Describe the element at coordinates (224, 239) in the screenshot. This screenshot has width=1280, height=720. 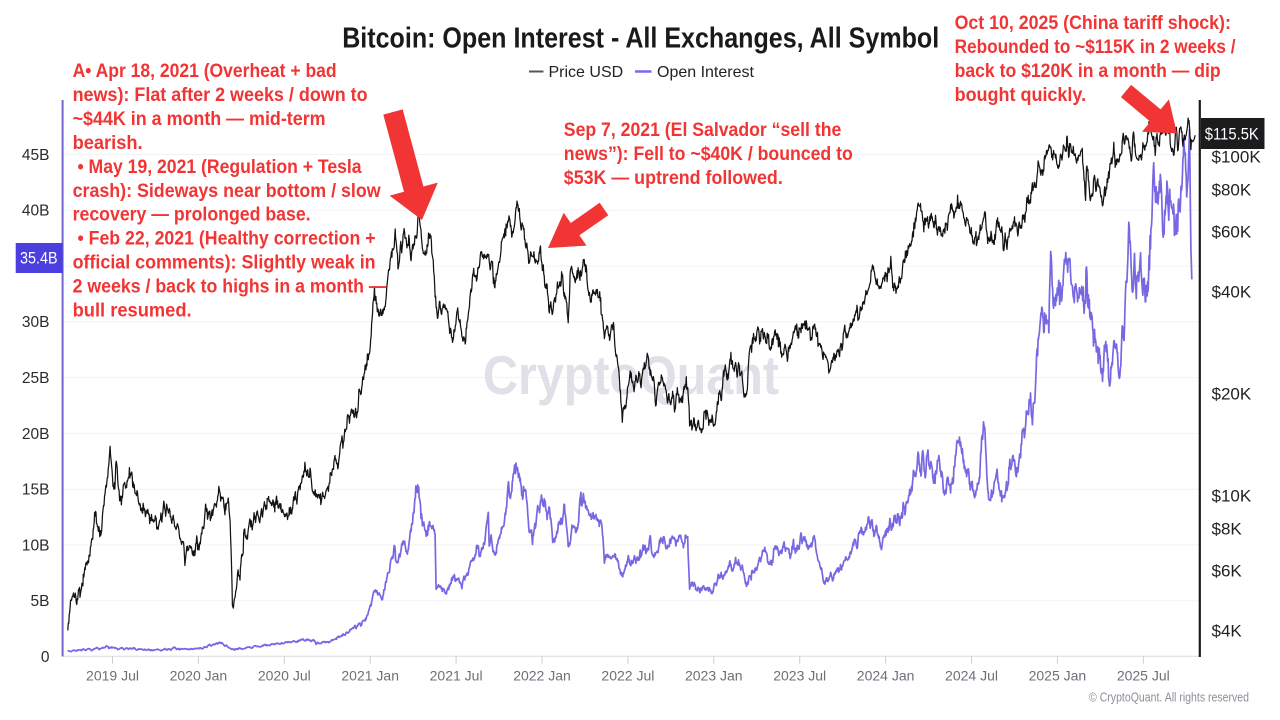
I see `svg-text:• Feb 22, 2021 (Healthy correc: • Feb 22, 2021 (Healthy correction +` at that location.